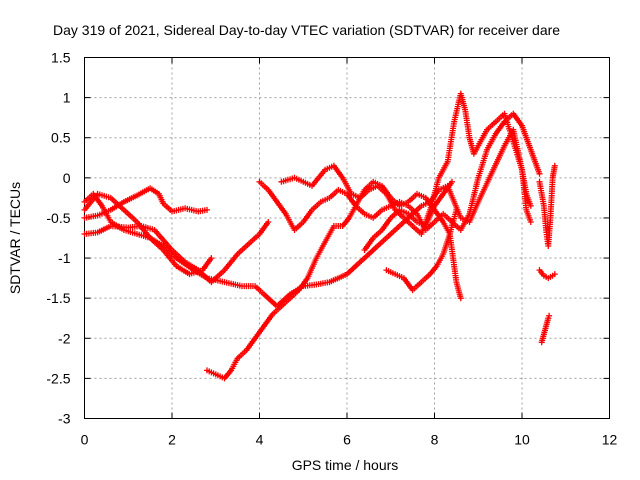 The height and width of the screenshot is (480, 640). I want to click on x-tick-label: 12, so click(610, 440).